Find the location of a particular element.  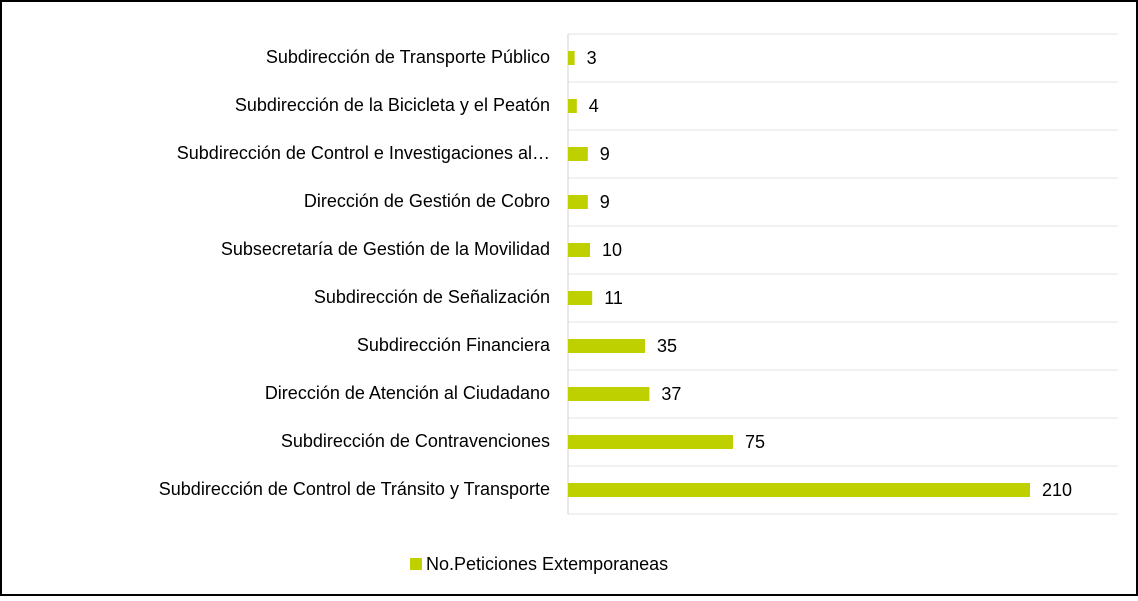

value-label: 35 is located at coordinates (667, 346).